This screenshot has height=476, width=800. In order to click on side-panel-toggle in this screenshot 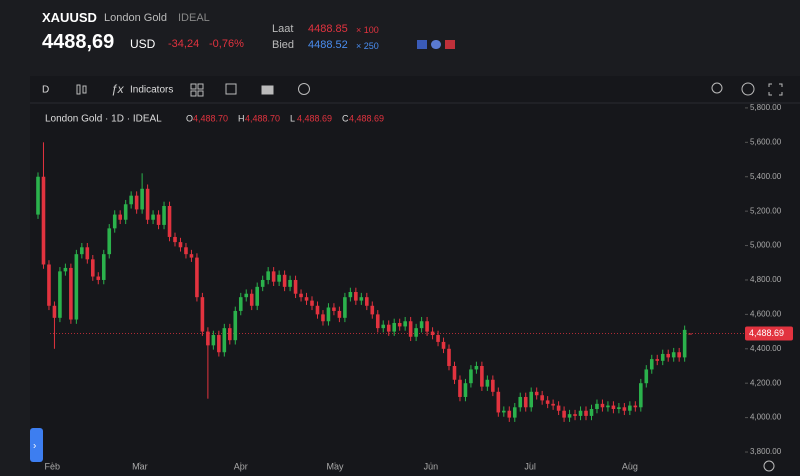, I will do `click(36, 445)`.